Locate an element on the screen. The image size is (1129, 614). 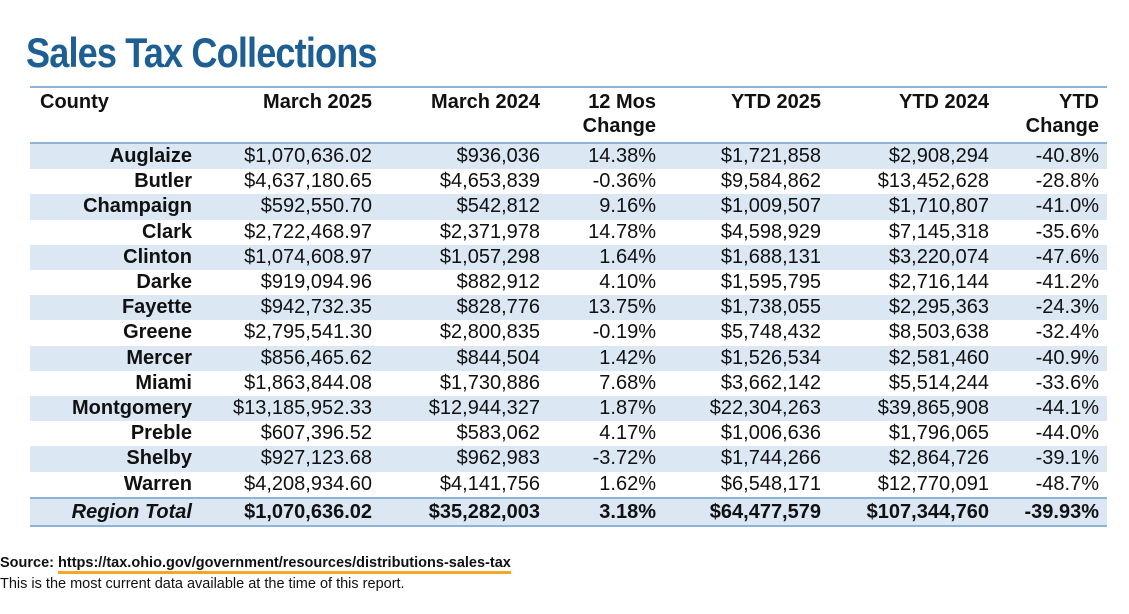
cell-ytd-2025: $1,526,534 is located at coordinates (746, 358).